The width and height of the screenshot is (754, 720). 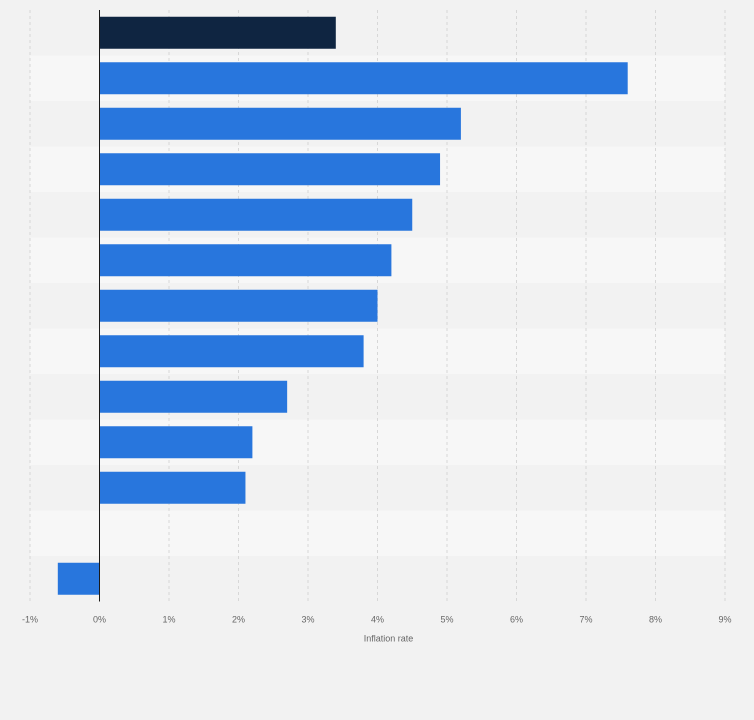 What do you see at coordinates (724, 620) in the screenshot?
I see `x-tick-label: 9%` at bounding box center [724, 620].